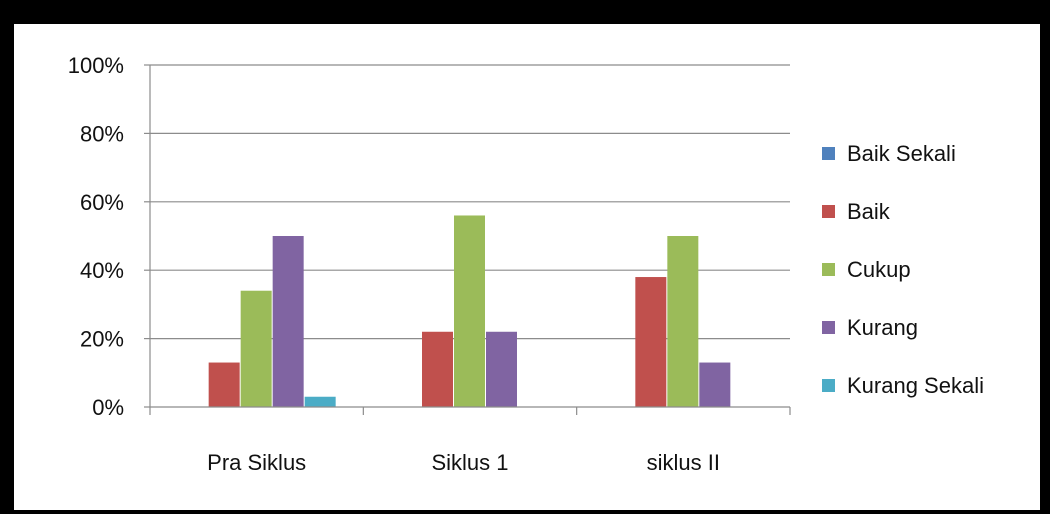 This screenshot has width=1050, height=514. I want to click on y-tick-label: 80%, so click(102, 133).